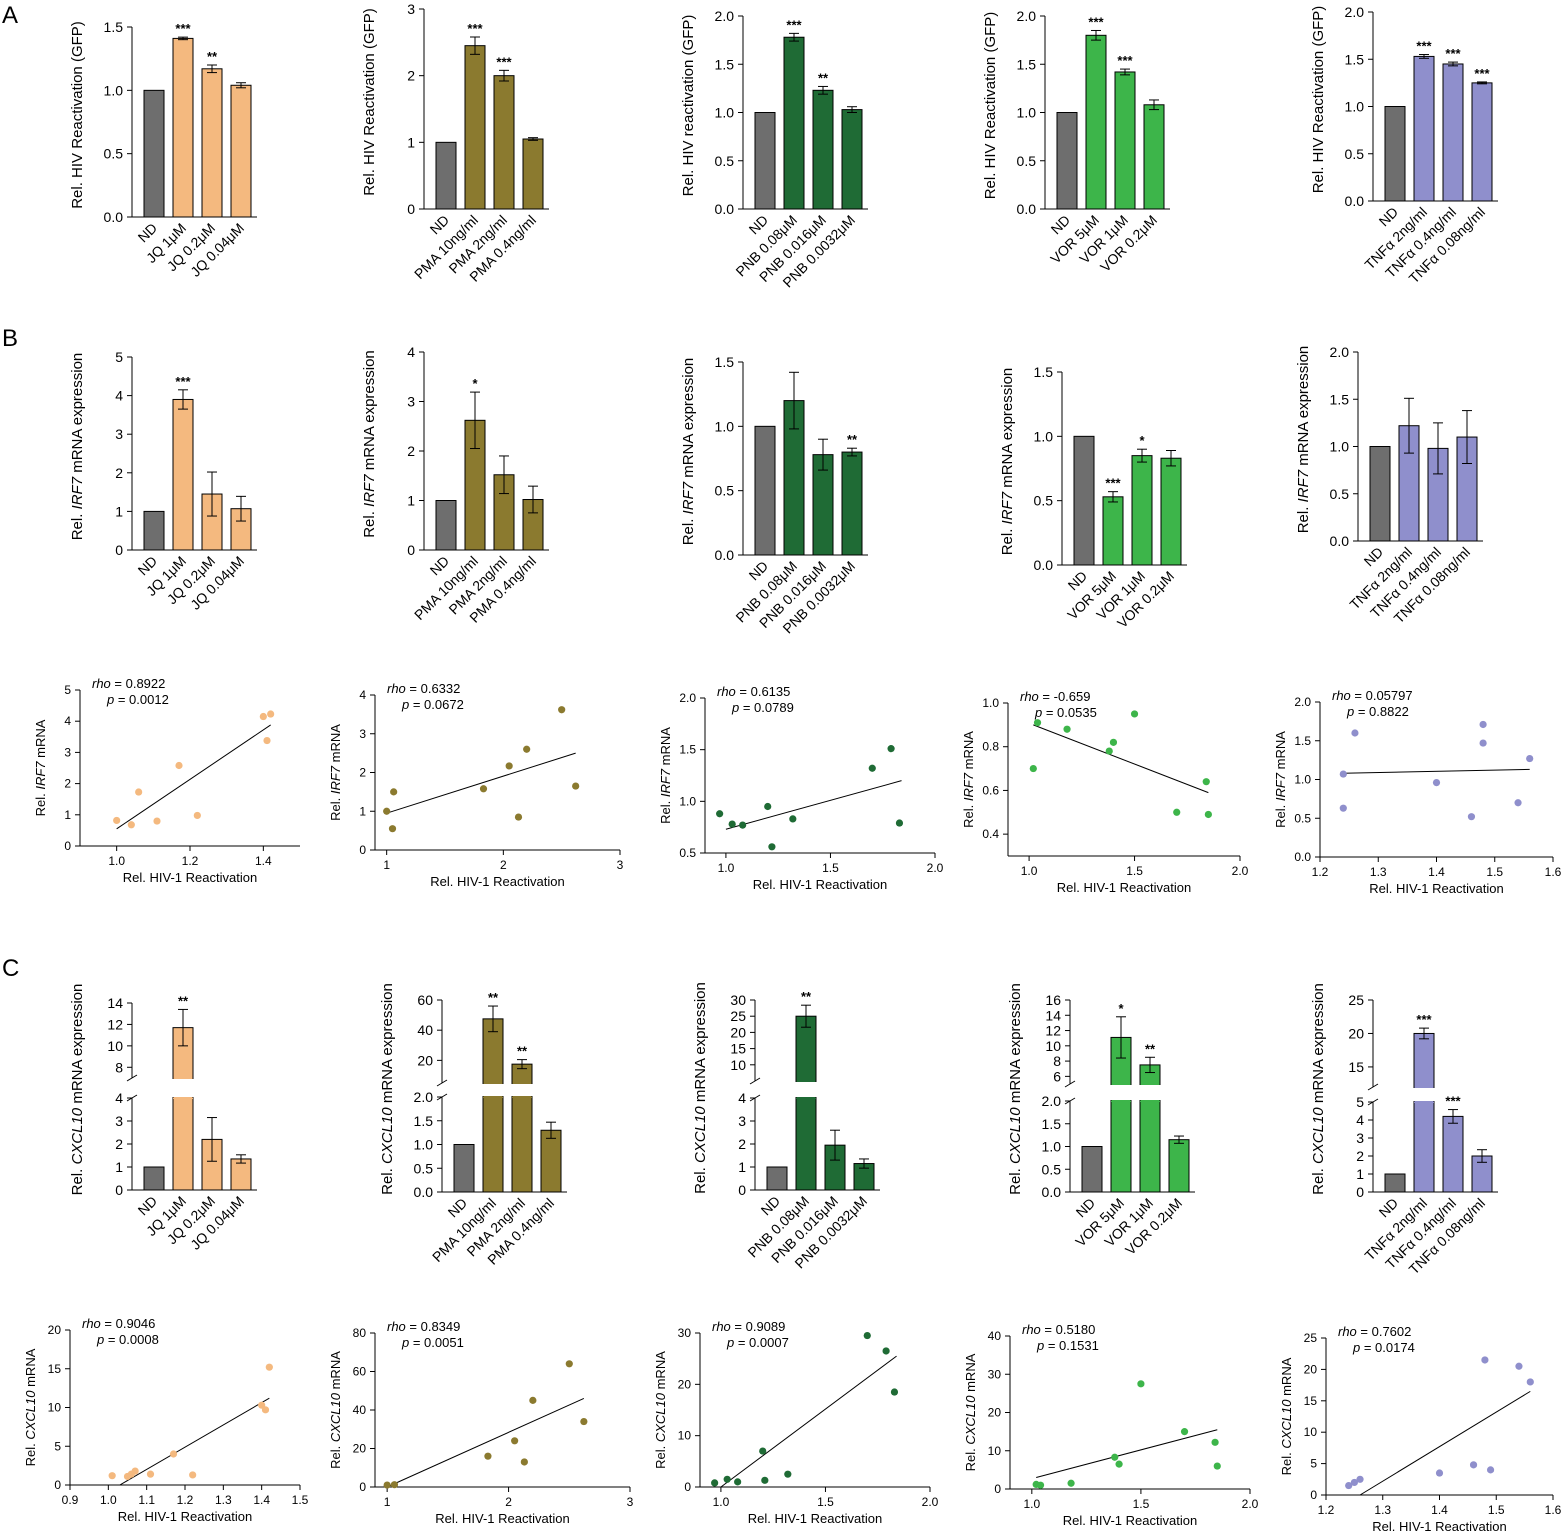  Describe the element at coordinates (1015, 1089) in the screenshot. I see `y-axis-label: Rel. CXCL10 mRNA expression` at that location.